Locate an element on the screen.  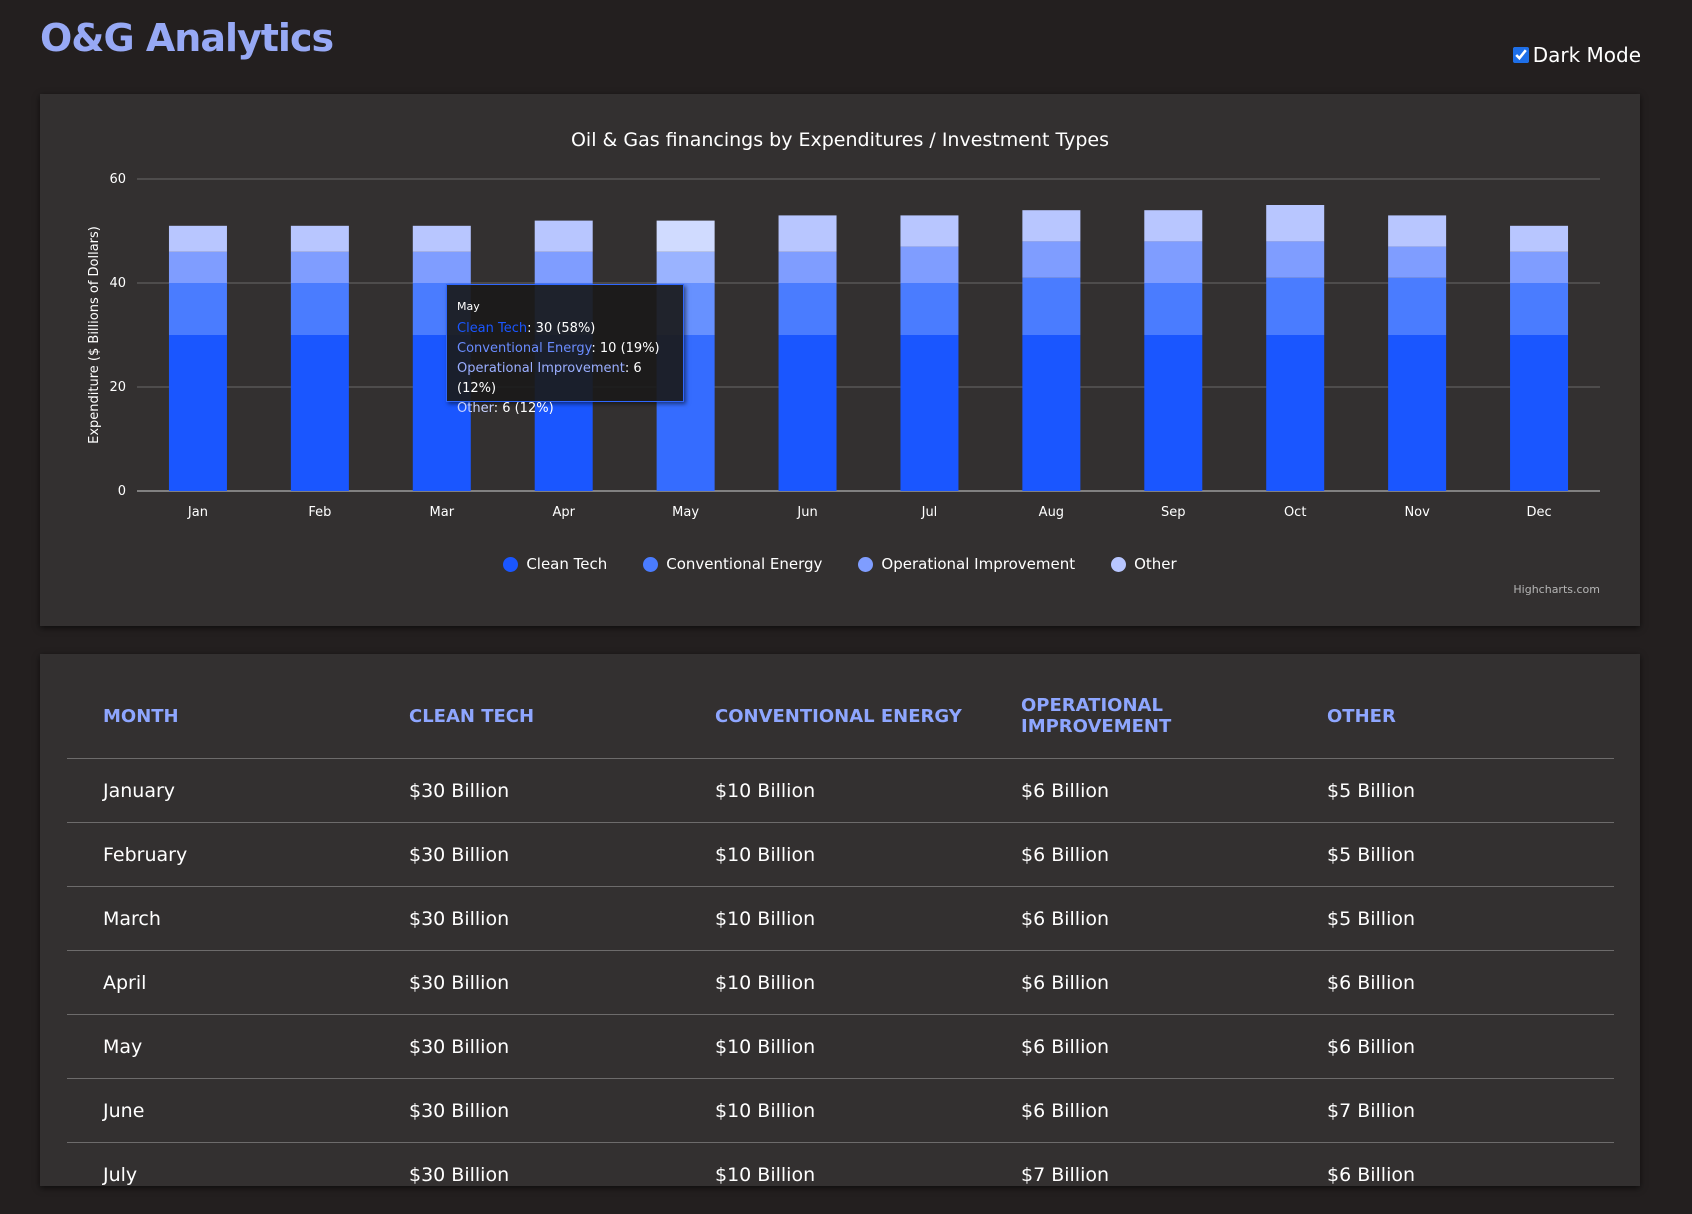
y-tick-label: 60 is located at coordinates (117, 179).